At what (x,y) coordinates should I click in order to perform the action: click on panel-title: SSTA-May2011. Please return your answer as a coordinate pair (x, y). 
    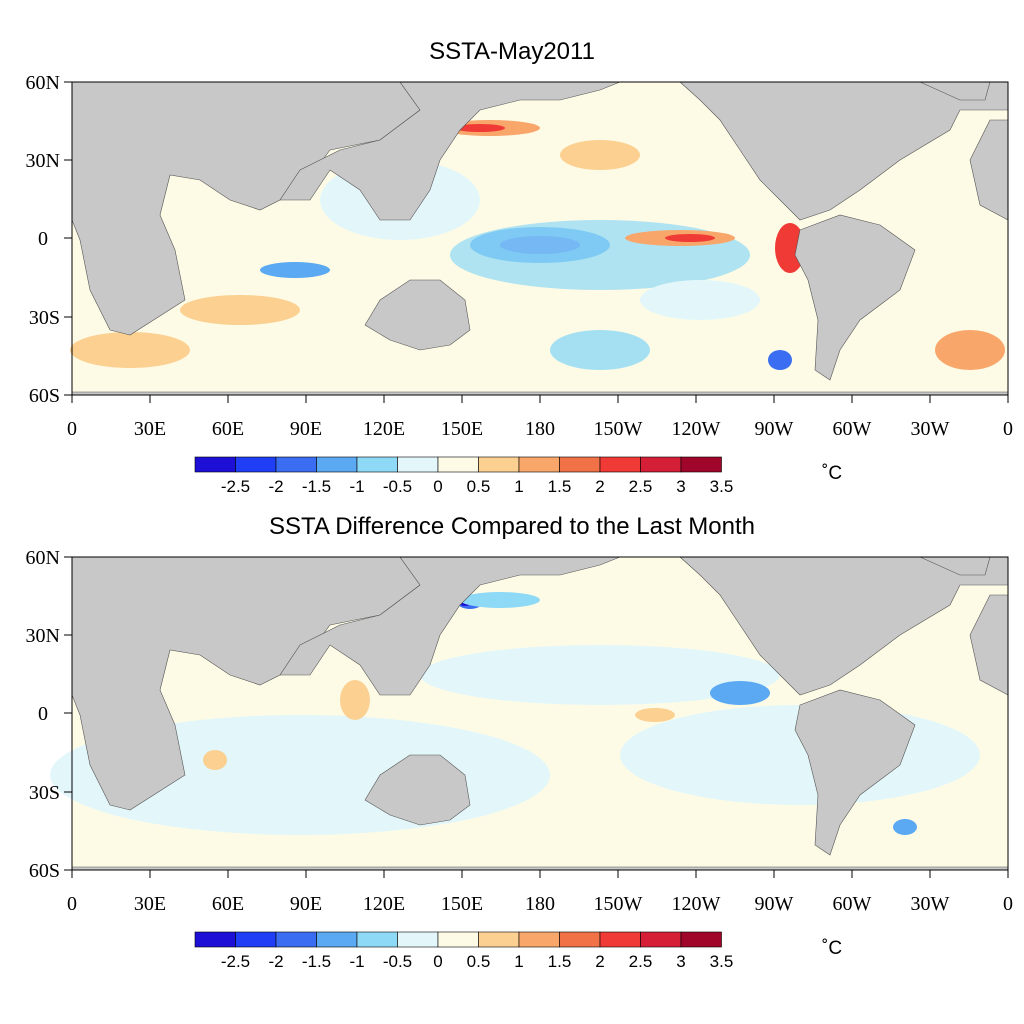
    Looking at the image, I should click on (512, 51).